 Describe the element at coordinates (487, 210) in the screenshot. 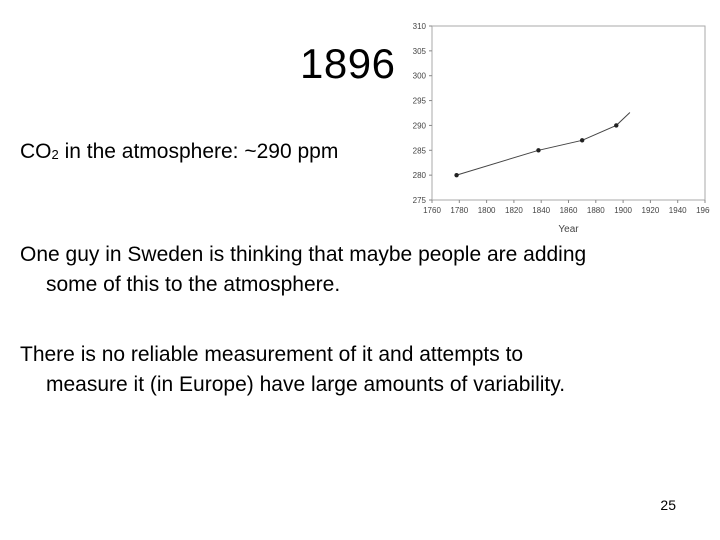

I see `x-tick-label: 1800` at that location.